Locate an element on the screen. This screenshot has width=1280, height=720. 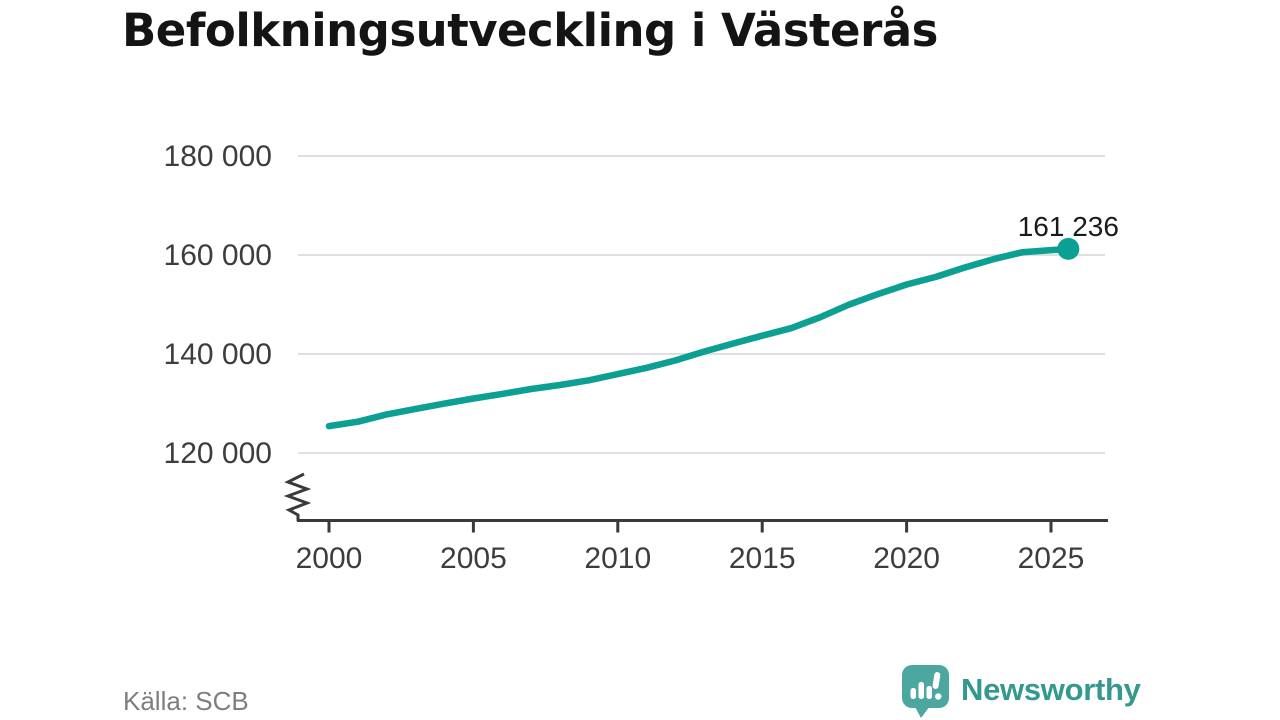
chart-title: Befolkningsutveckling i Västerås is located at coordinates (530, 30).